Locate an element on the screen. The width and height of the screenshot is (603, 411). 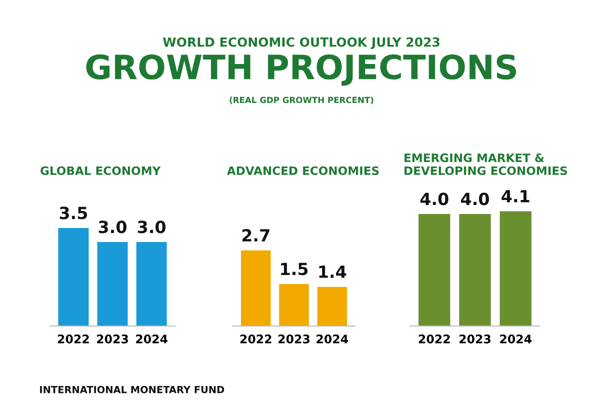
data-label: 2.7 is located at coordinates (256, 235).